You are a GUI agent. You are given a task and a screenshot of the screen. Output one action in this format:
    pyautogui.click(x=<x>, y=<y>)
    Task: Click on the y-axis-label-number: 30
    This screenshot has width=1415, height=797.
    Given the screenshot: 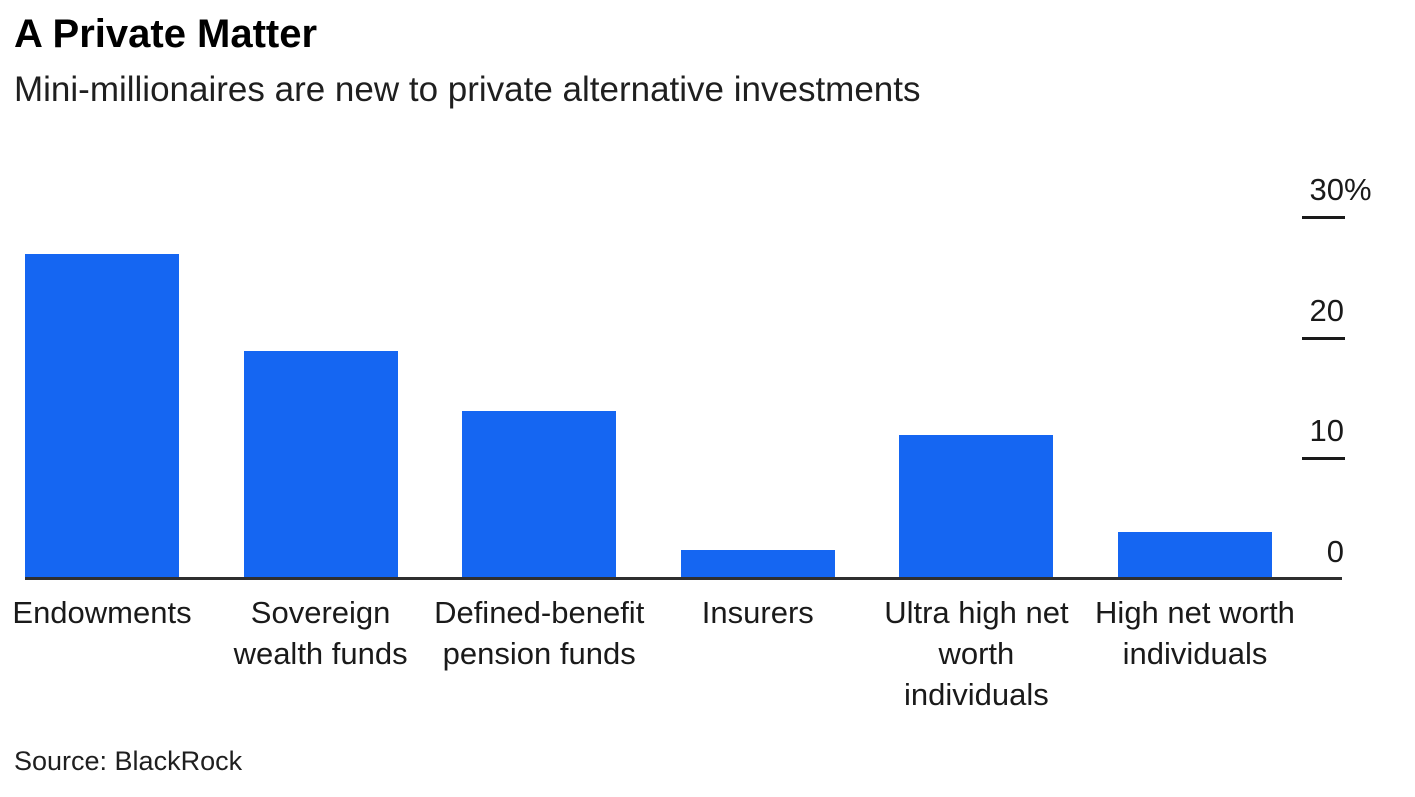 What is the action you would take?
    pyautogui.click(x=1326, y=189)
    